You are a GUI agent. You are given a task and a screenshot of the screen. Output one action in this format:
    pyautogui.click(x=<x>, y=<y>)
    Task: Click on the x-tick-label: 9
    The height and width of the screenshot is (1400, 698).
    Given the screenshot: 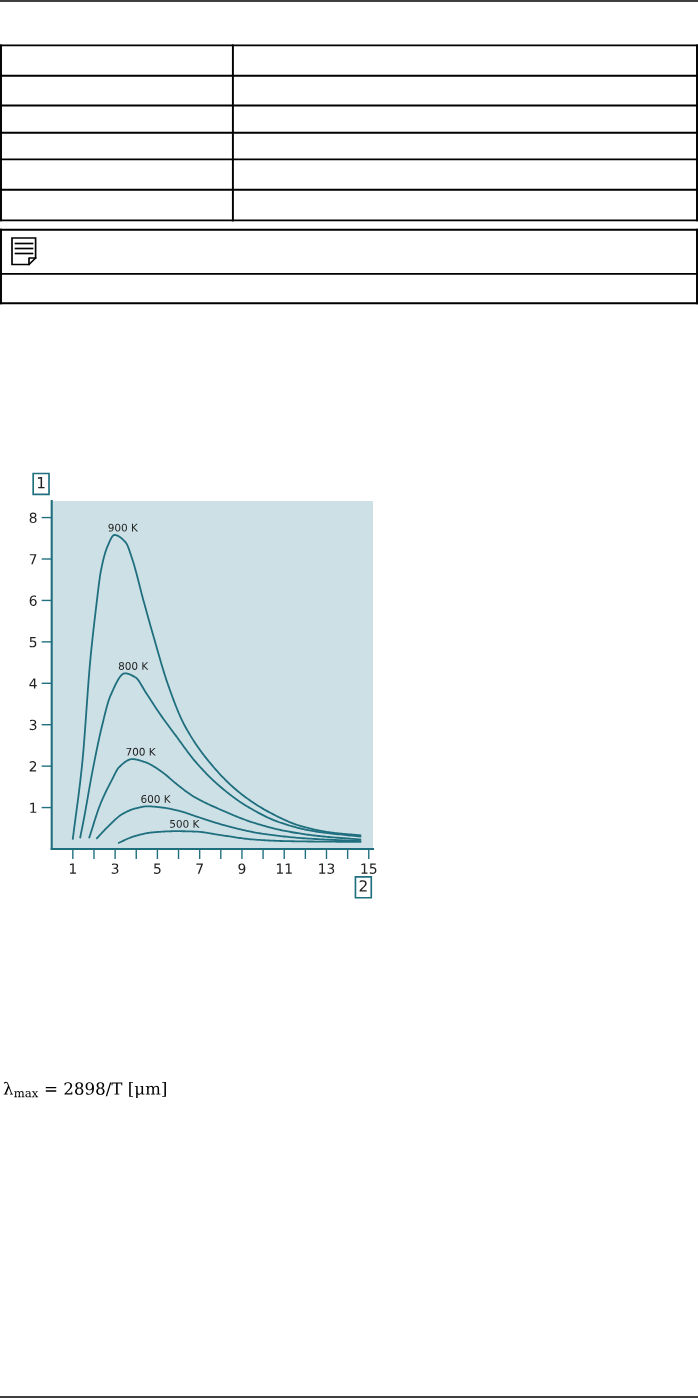 What is the action you would take?
    pyautogui.click(x=242, y=868)
    